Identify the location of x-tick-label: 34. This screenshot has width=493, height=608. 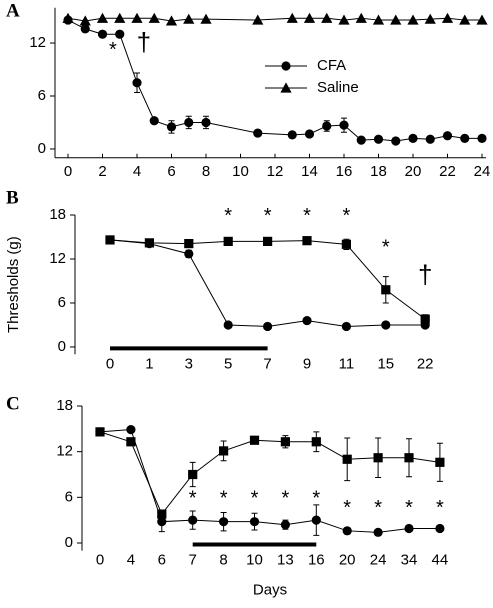
(409, 560).